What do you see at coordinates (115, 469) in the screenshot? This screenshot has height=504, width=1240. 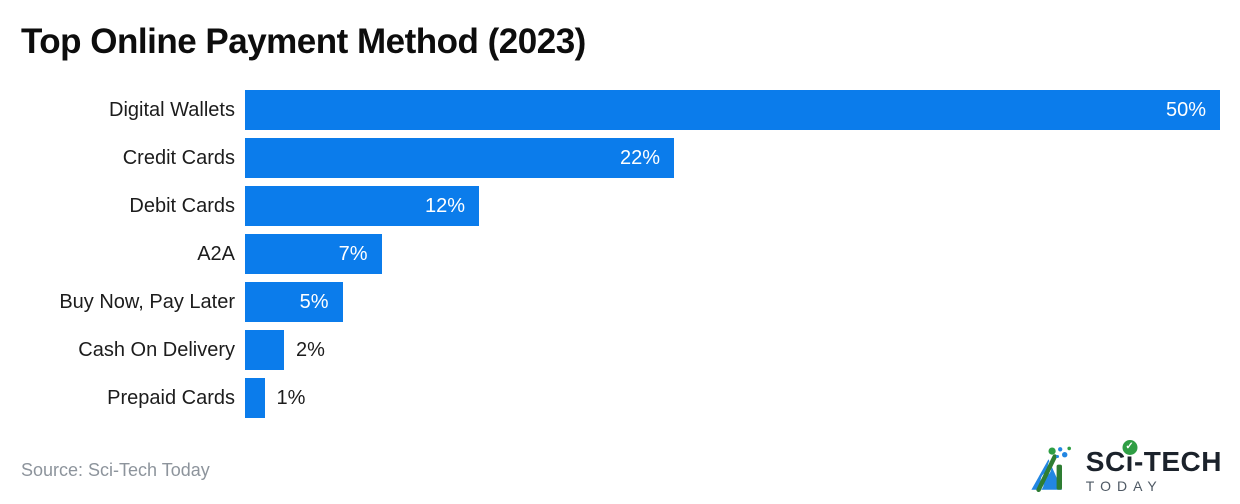 I see `source-note: Source: Sci-Tech Today` at bounding box center [115, 469].